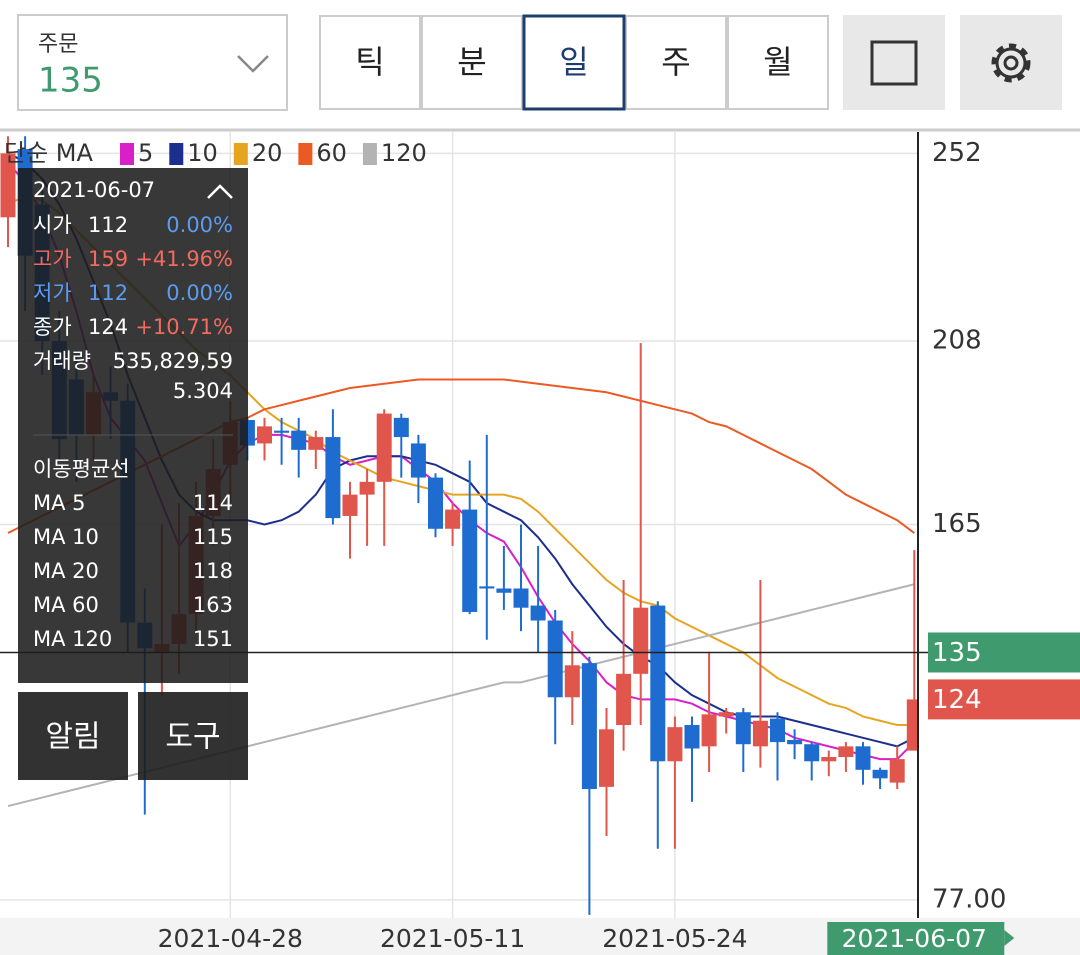 Image resolution: width=1080 pixels, height=955 pixels. Describe the element at coordinates (1004, 699) in the screenshot. I see `last-price-tag` at that location.